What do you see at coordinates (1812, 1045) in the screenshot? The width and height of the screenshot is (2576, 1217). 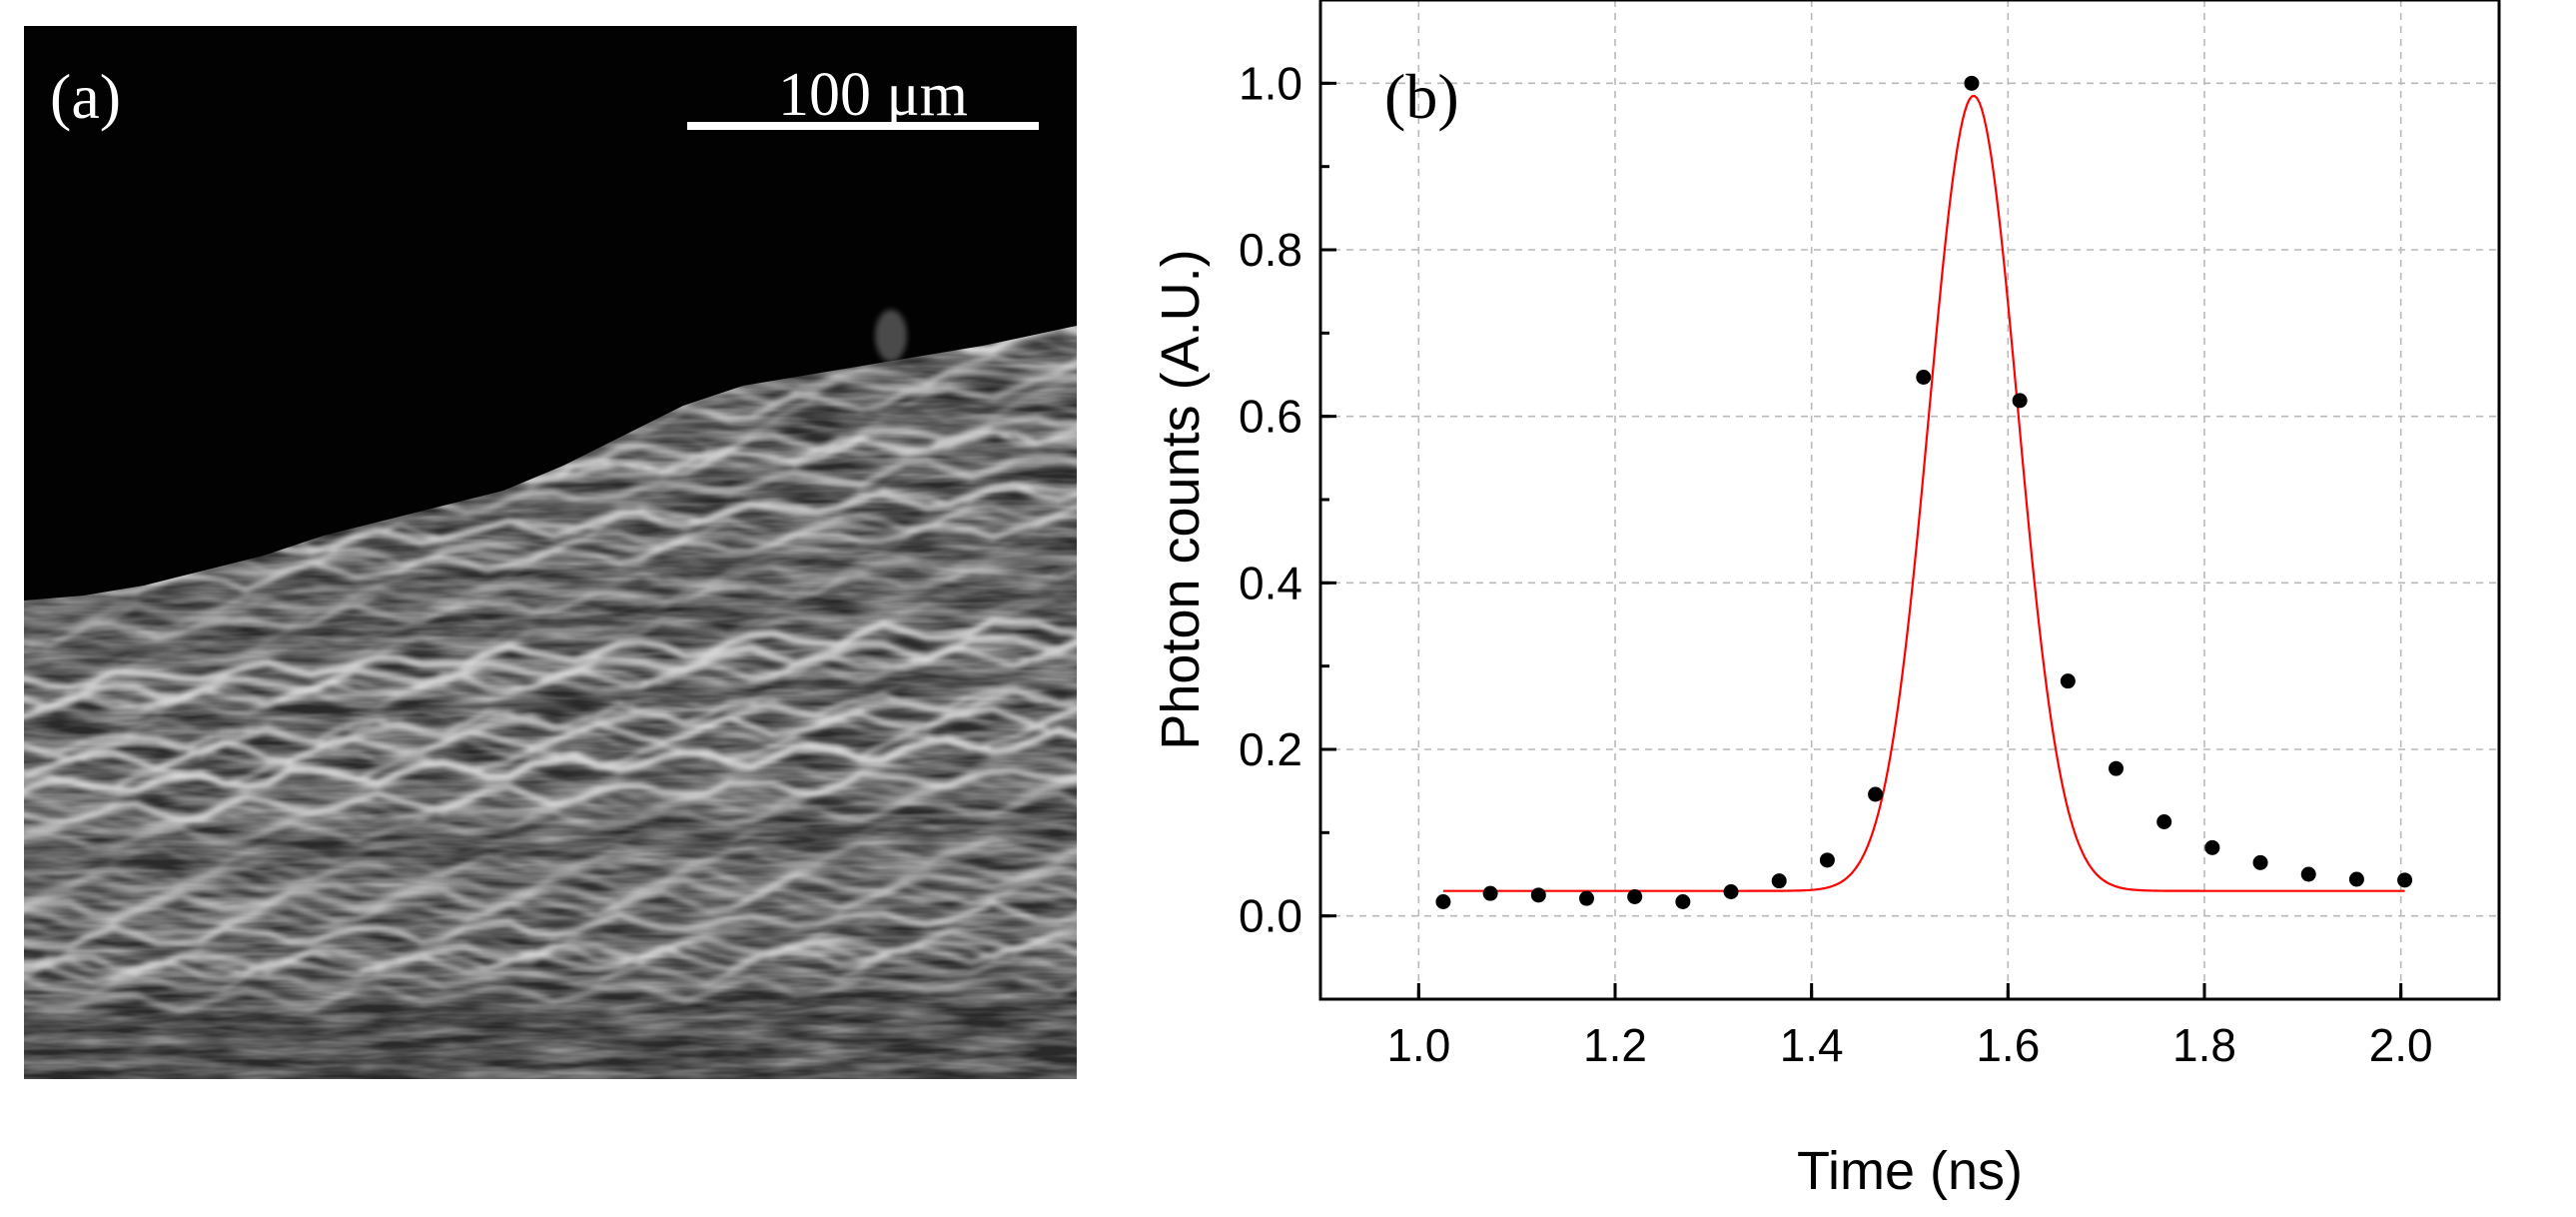 I see `x-tick-label: 1.4` at bounding box center [1812, 1045].